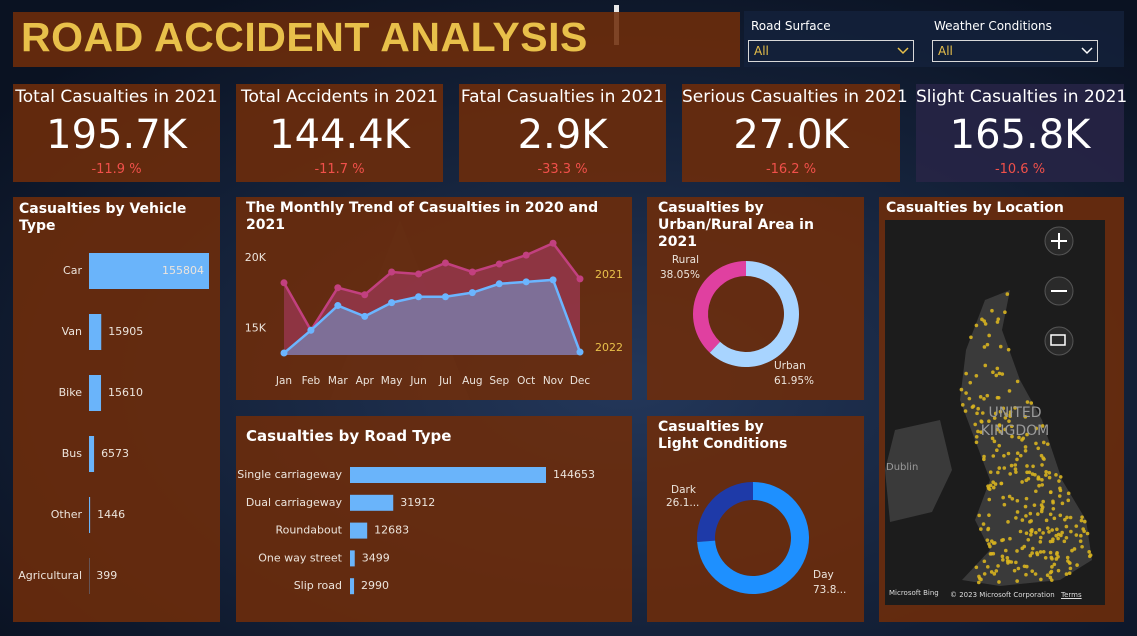 Image resolution: width=1137 pixels, height=636 pixels. Describe the element at coordinates (934, 39) in the screenshot. I see `filter-bar: Road Surface All Weather Conditions All` at that location.